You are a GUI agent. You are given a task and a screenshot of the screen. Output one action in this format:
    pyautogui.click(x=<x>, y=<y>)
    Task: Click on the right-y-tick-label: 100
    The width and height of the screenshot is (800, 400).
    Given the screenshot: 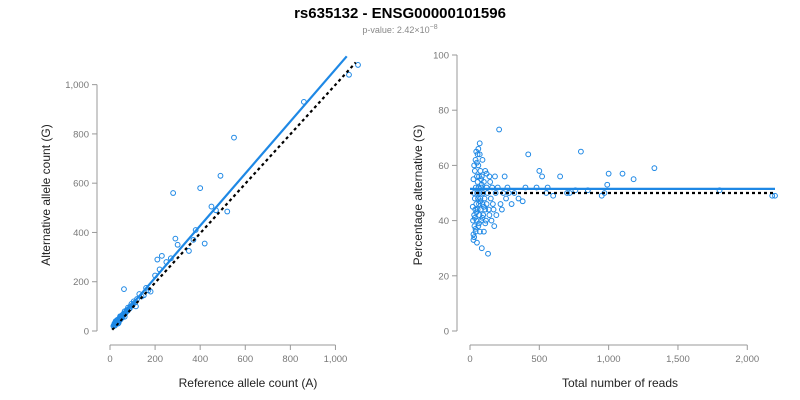 What is the action you would take?
    pyautogui.click(x=441, y=56)
    